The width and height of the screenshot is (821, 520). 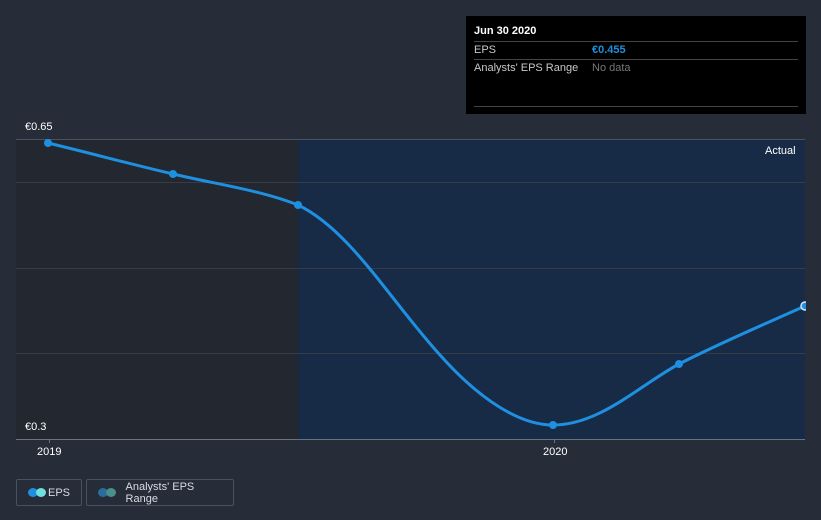 I want to click on legend-label: Analysts' EPS Range, so click(x=160, y=492).